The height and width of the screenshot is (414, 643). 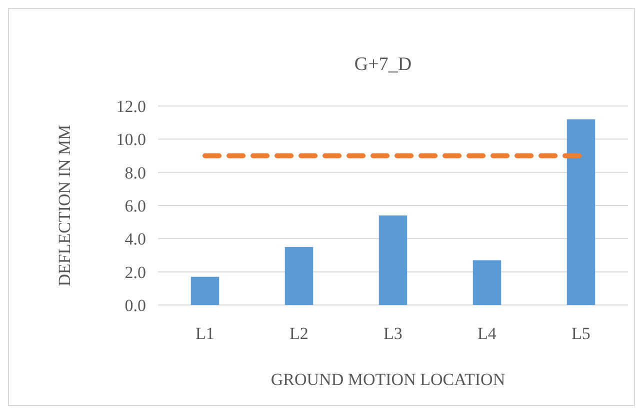 What do you see at coordinates (135, 239) in the screenshot?
I see `y-tick-label: 4.0` at bounding box center [135, 239].